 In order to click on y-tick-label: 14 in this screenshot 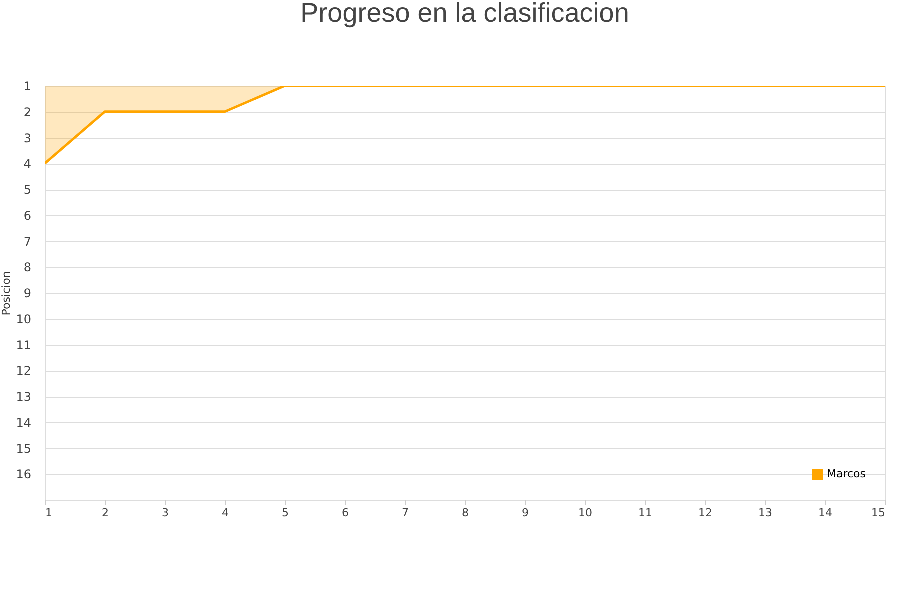, I will do `click(24, 423)`.